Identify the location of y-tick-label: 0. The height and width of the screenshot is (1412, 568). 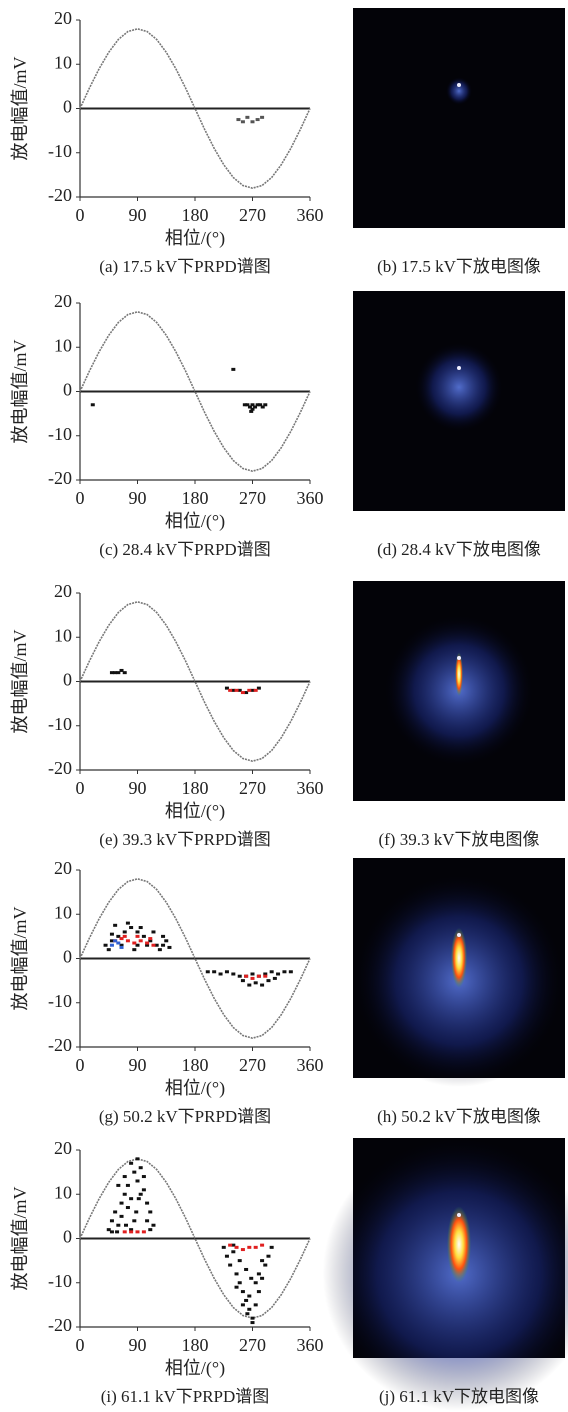
(67, 680).